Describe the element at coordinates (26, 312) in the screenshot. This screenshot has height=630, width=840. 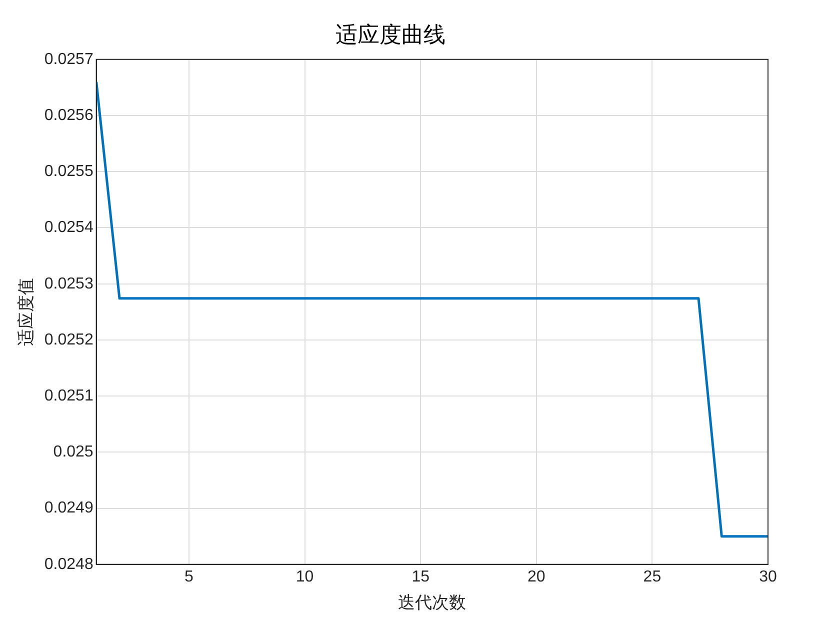
I see `y-axis-title: 适应度值` at that location.